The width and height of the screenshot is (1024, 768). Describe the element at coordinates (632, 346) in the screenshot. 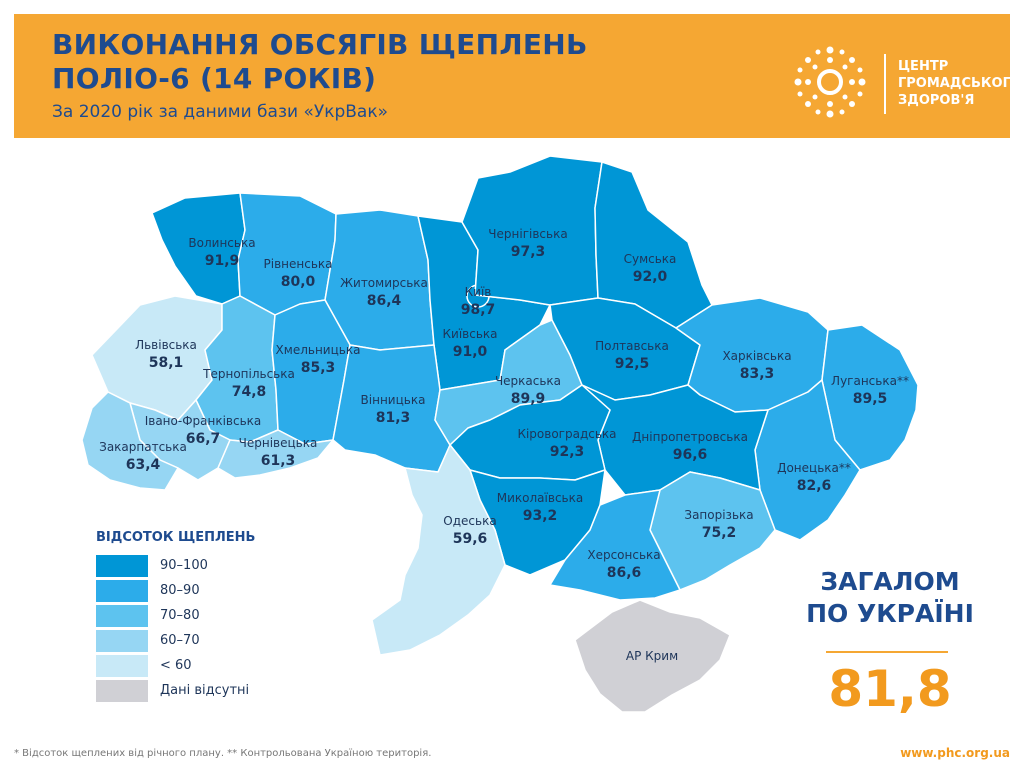

I see `region-name-label: Полтавська` at that location.